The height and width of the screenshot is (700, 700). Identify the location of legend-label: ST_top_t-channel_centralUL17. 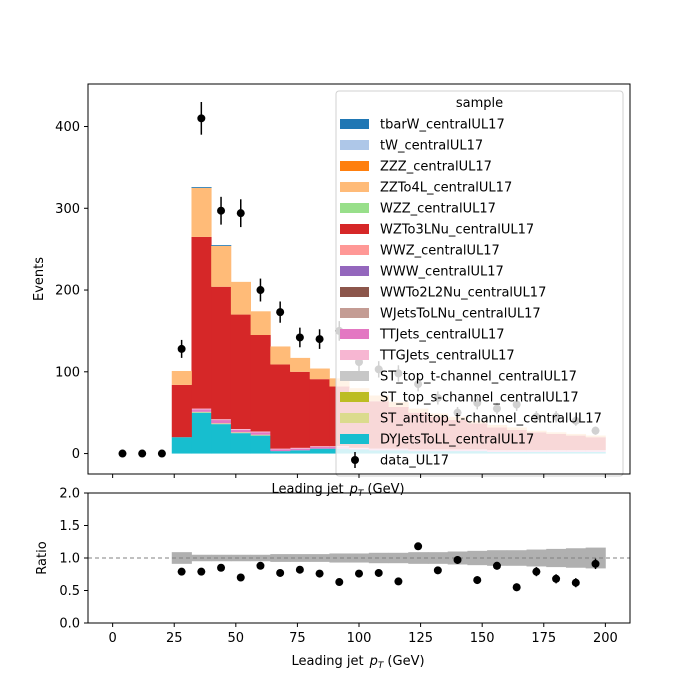
(478, 377).